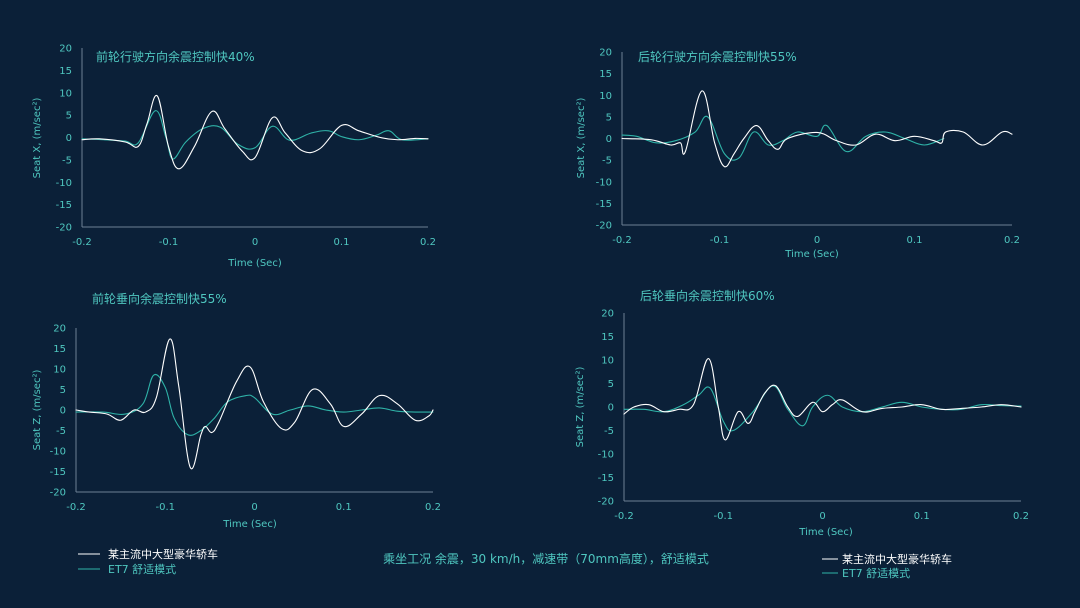 The height and width of the screenshot is (608, 1080). I want to click on legend-left-label-1: ET7 舒适模式, so click(142, 569).